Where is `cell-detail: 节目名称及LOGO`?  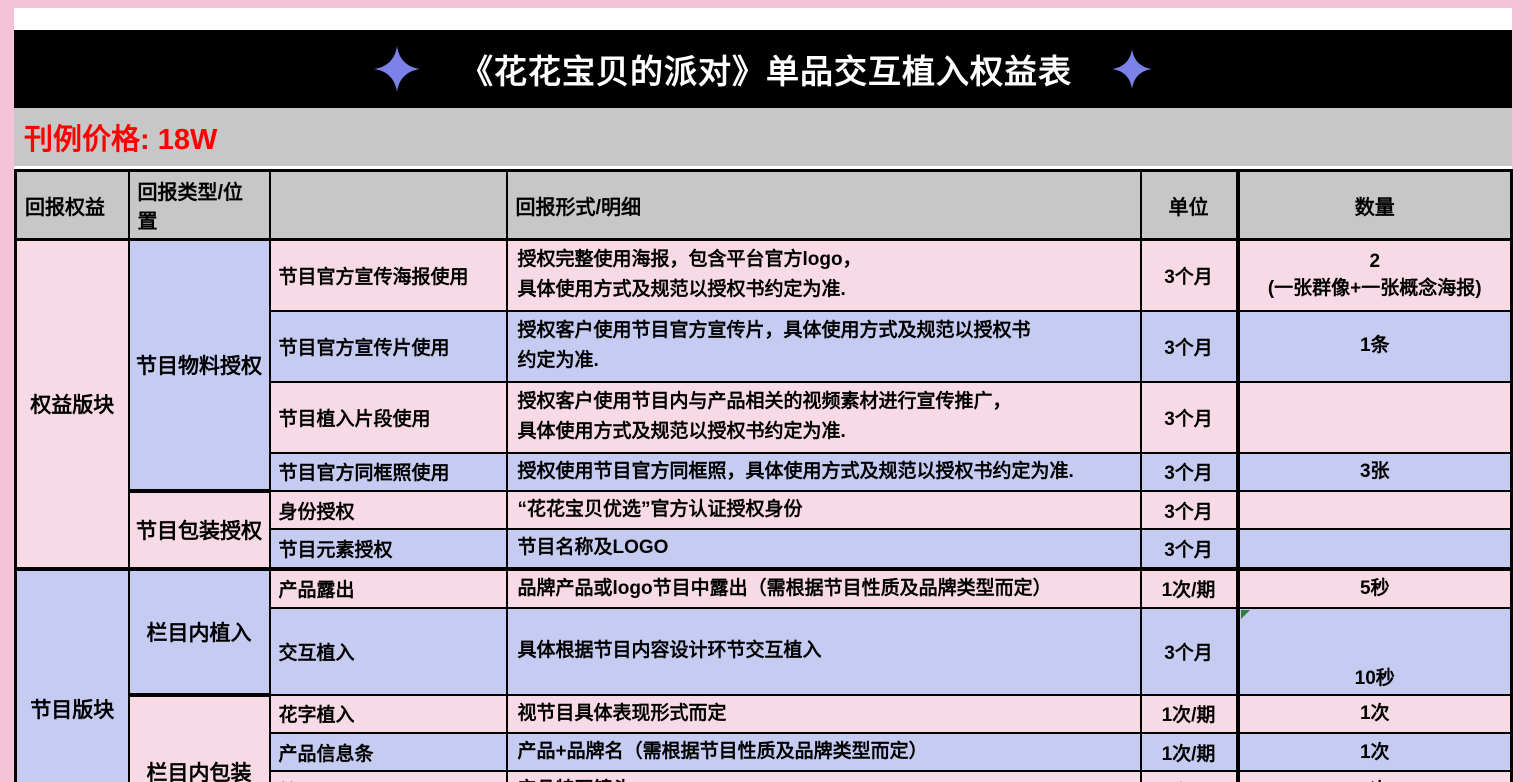 cell-detail: 节目名称及LOGO is located at coordinates (823, 549).